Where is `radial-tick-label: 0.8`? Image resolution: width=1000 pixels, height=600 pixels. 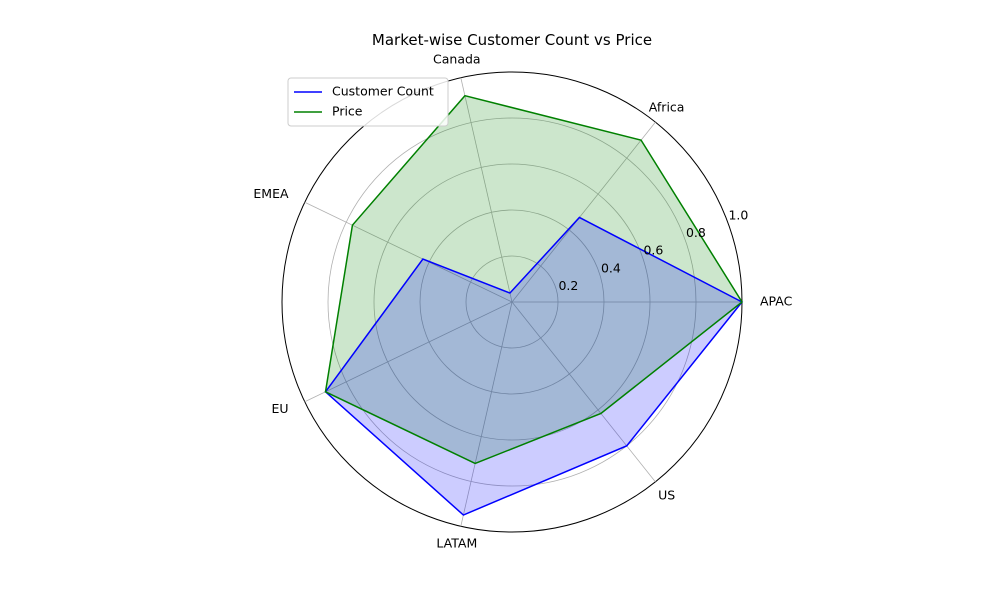
radial-tick-label: 0.8 is located at coordinates (696, 232).